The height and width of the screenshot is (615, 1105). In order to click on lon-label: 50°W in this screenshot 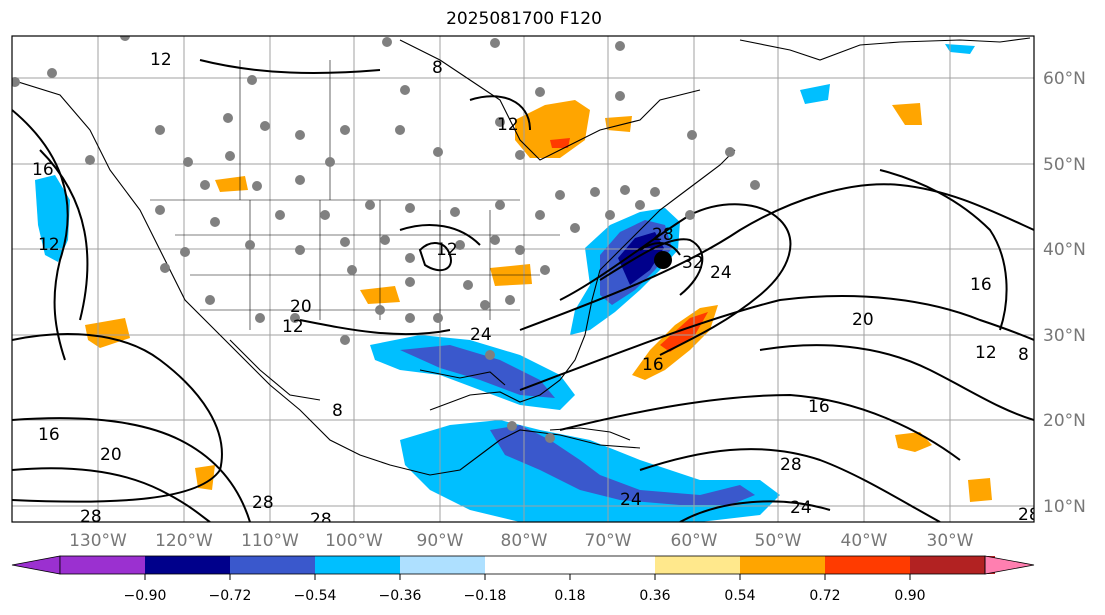, I will do `click(778, 541)`.